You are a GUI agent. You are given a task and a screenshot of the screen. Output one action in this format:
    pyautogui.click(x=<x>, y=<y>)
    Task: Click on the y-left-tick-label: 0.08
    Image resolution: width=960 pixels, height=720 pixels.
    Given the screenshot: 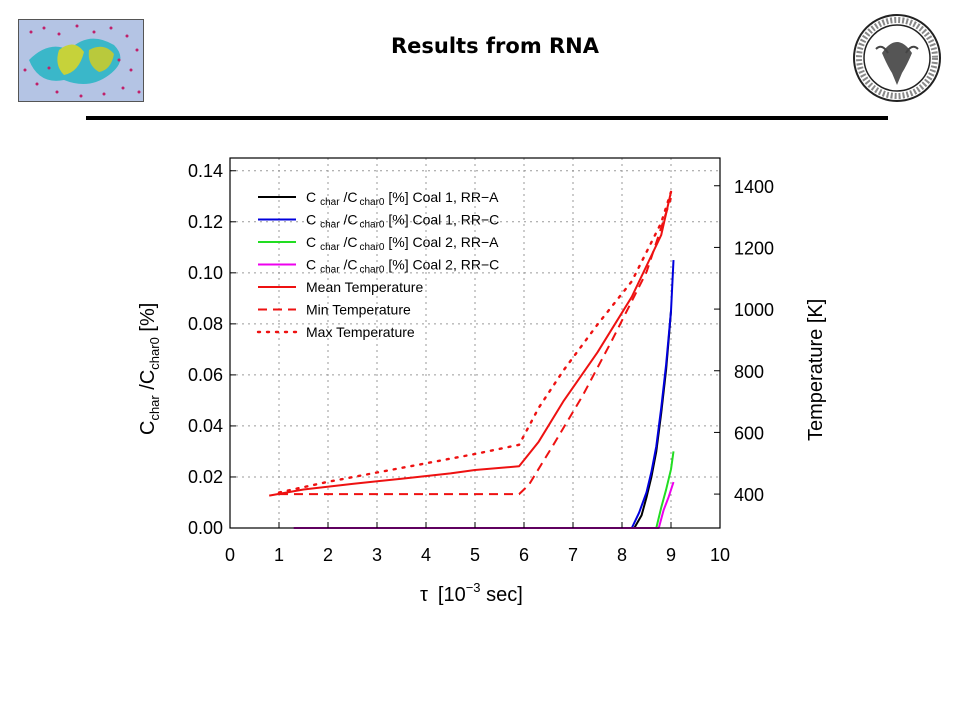 What is the action you would take?
    pyautogui.click(x=205, y=324)
    